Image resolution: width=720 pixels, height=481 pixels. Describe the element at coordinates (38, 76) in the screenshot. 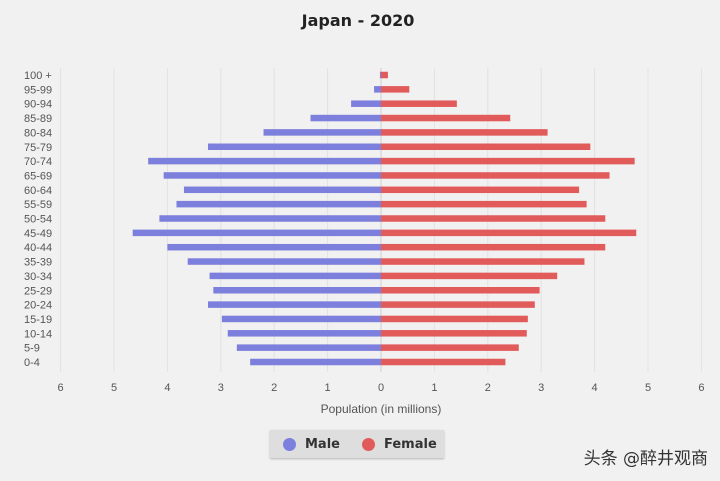

I see `y-tick-label: 100 +` at that location.